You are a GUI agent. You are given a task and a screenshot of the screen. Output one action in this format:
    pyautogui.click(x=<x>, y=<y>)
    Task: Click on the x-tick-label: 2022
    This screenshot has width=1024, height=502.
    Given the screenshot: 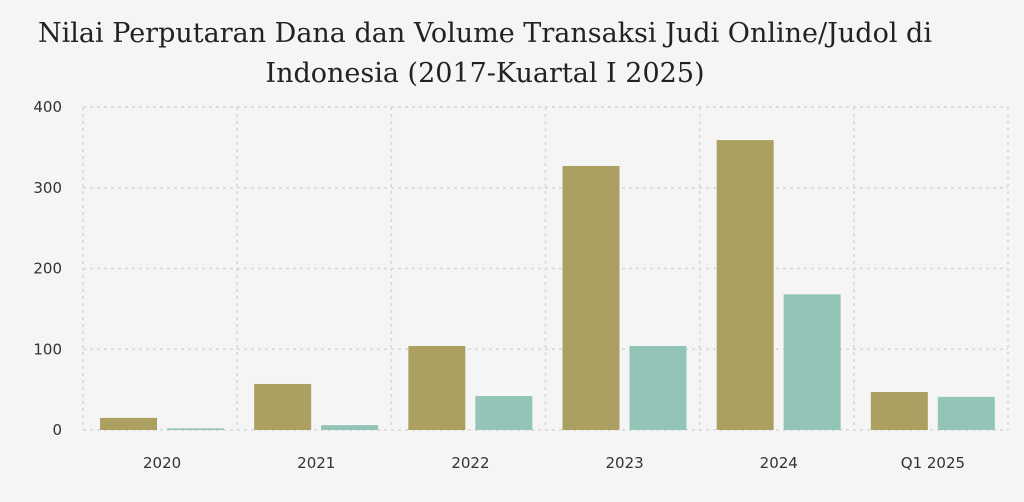 What is the action you would take?
    pyautogui.click(x=470, y=463)
    